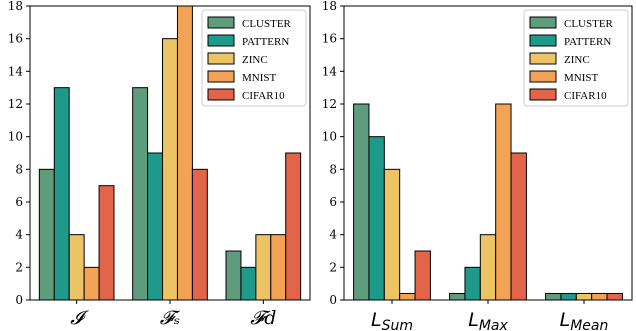  I want to click on x-tick-label: 𝓕ₛ, so click(170, 318).